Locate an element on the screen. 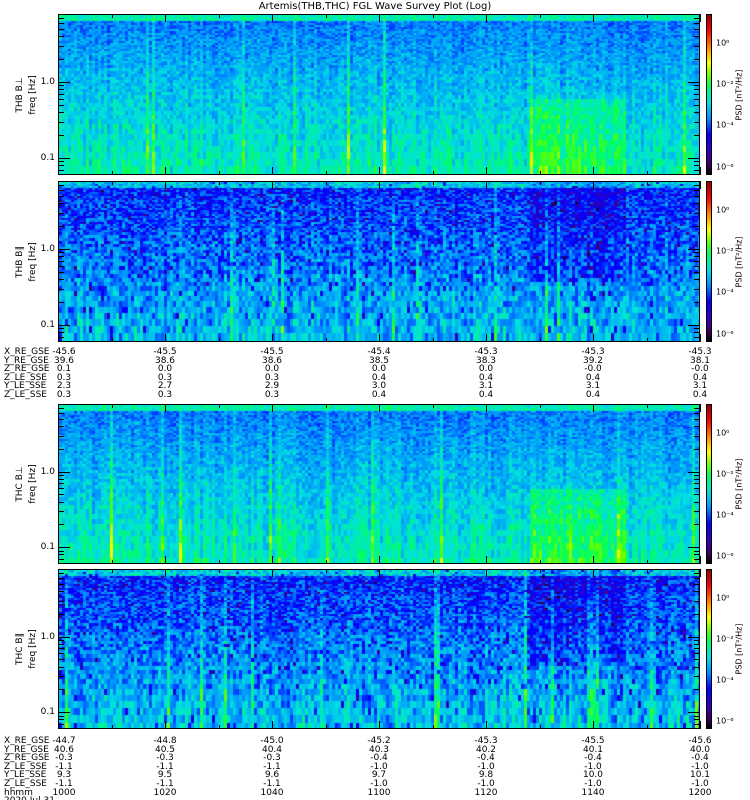 This screenshot has height=800, width=750. ephemeris-value: -1.1 is located at coordinates (272, 783).